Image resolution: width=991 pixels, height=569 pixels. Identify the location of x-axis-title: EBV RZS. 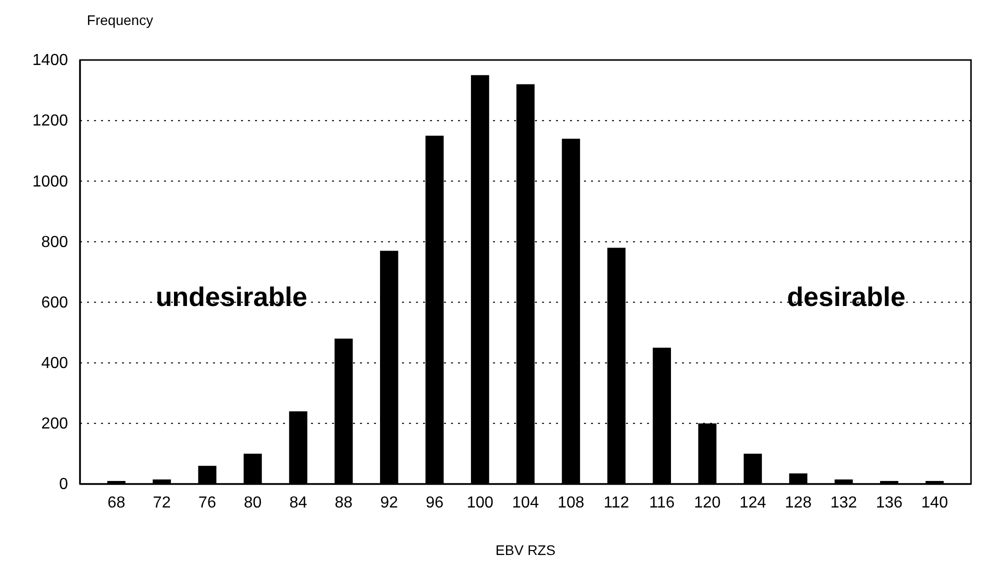
(526, 550).